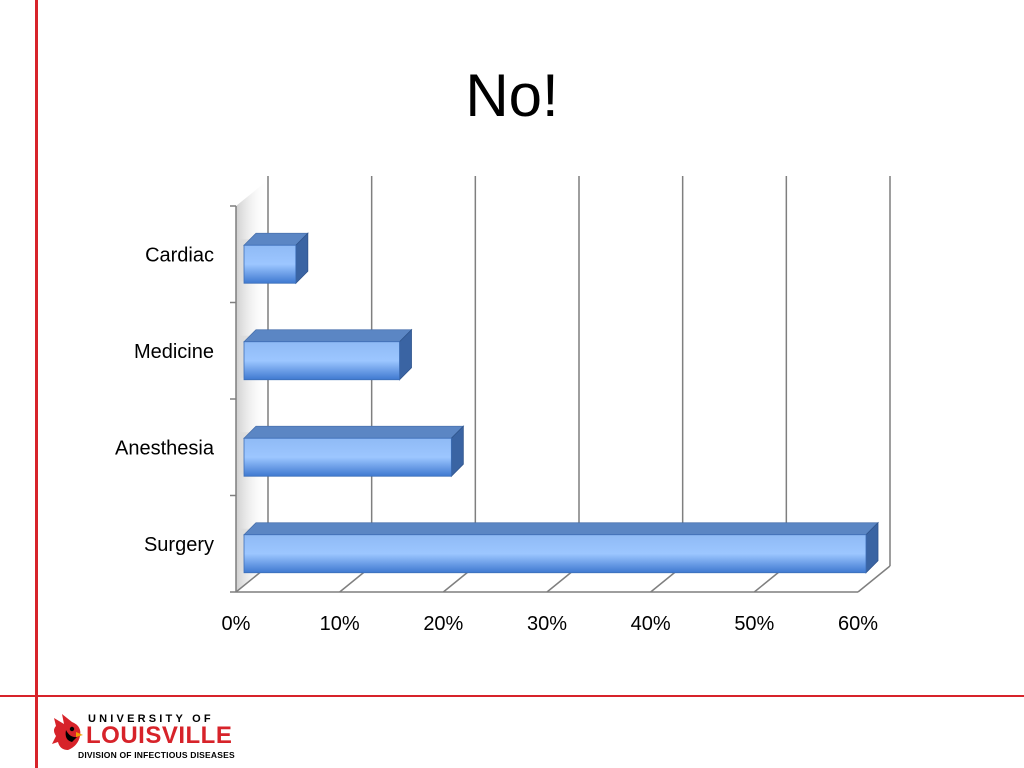  I want to click on category-label-medicine: Medicine, so click(174, 352).